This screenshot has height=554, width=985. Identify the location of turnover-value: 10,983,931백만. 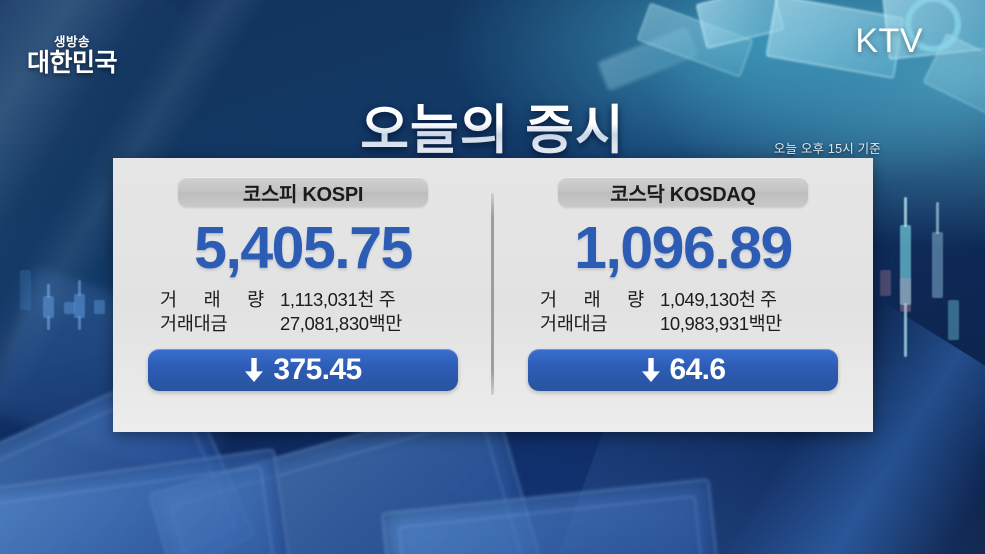
(721, 324).